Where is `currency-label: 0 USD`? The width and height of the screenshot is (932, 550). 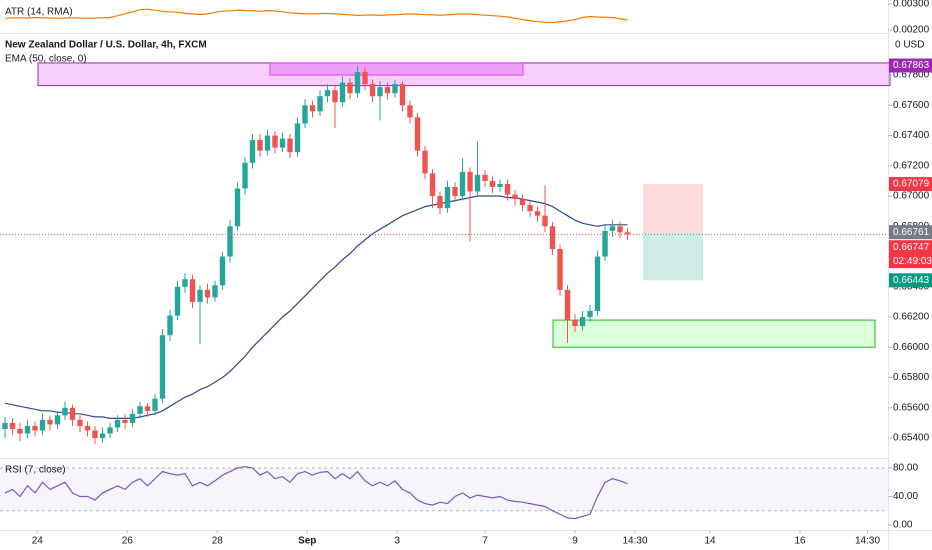 currency-label: 0 USD is located at coordinates (909, 45).